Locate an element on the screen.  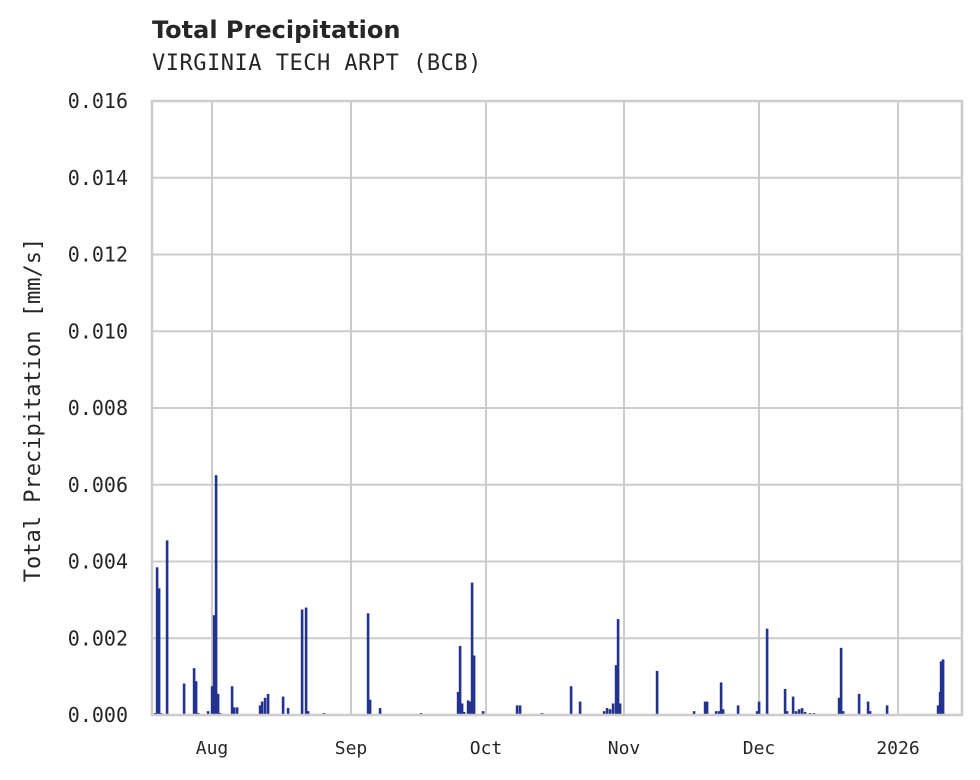
x-tick-label: Nov is located at coordinates (624, 748).